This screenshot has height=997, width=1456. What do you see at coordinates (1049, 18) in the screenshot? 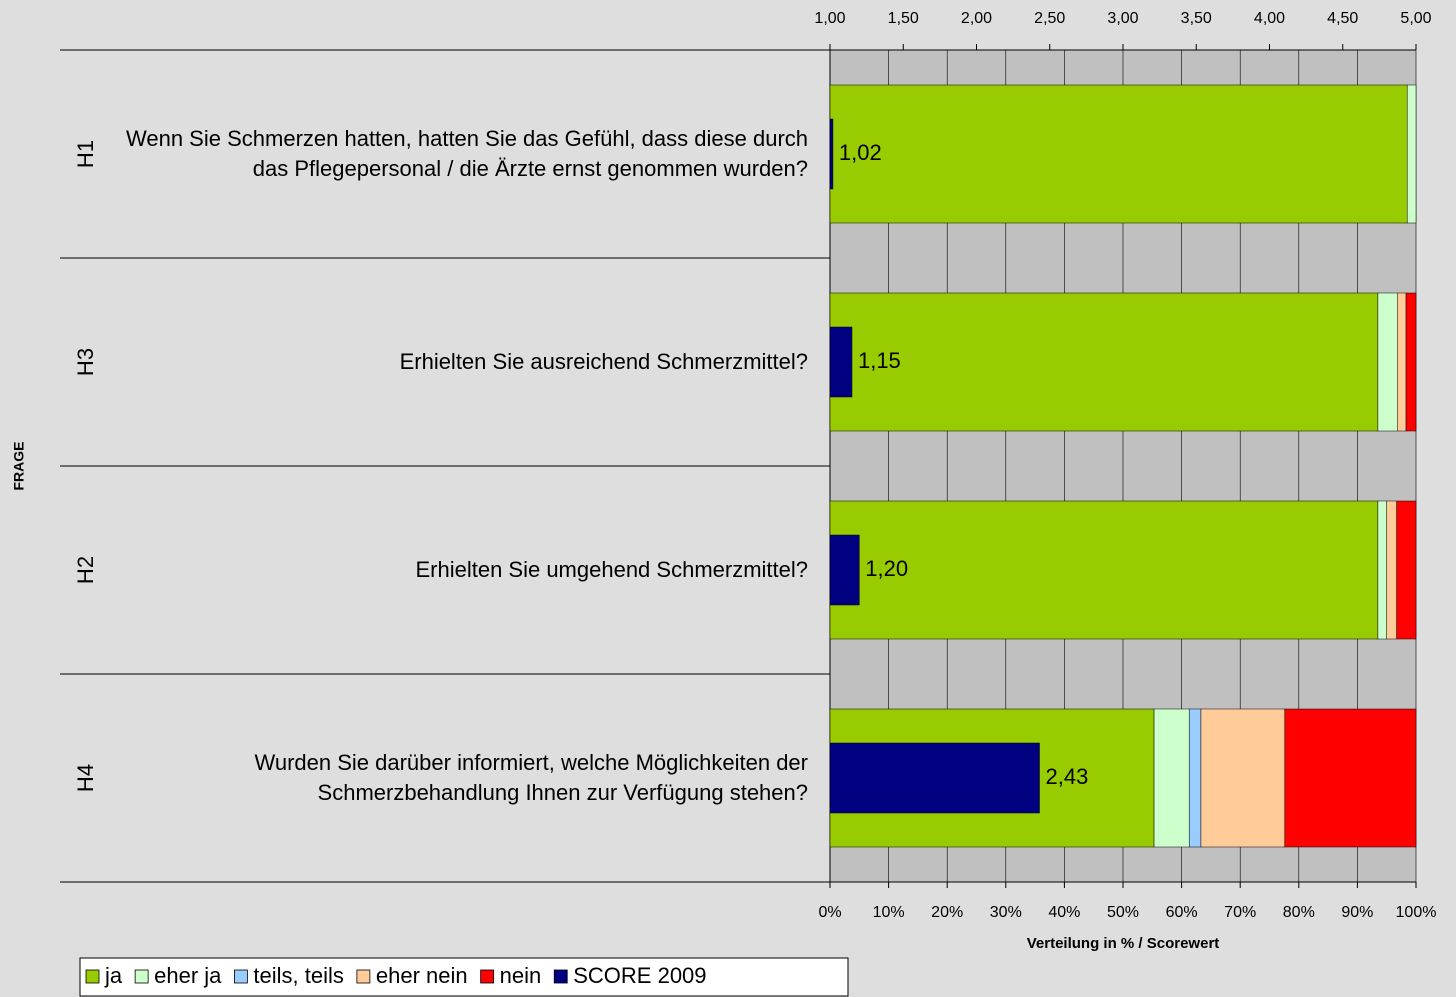
I see `x2-tick-label: 2,50` at bounding box center [1049, 18].